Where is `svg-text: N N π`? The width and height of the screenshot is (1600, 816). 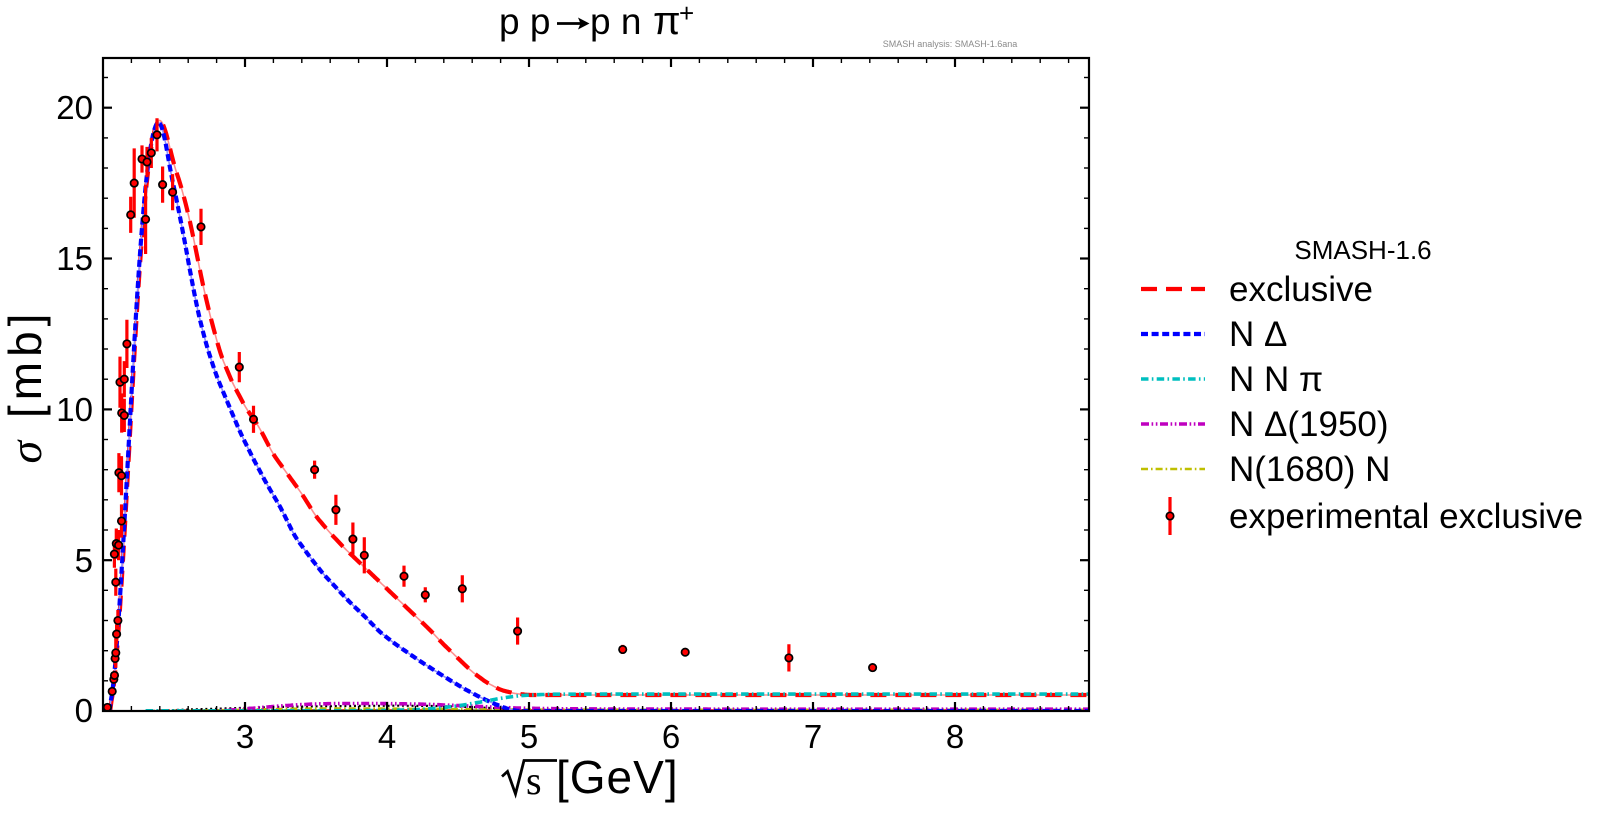
svg-text: N N π is located at coordinates (1276, 379).